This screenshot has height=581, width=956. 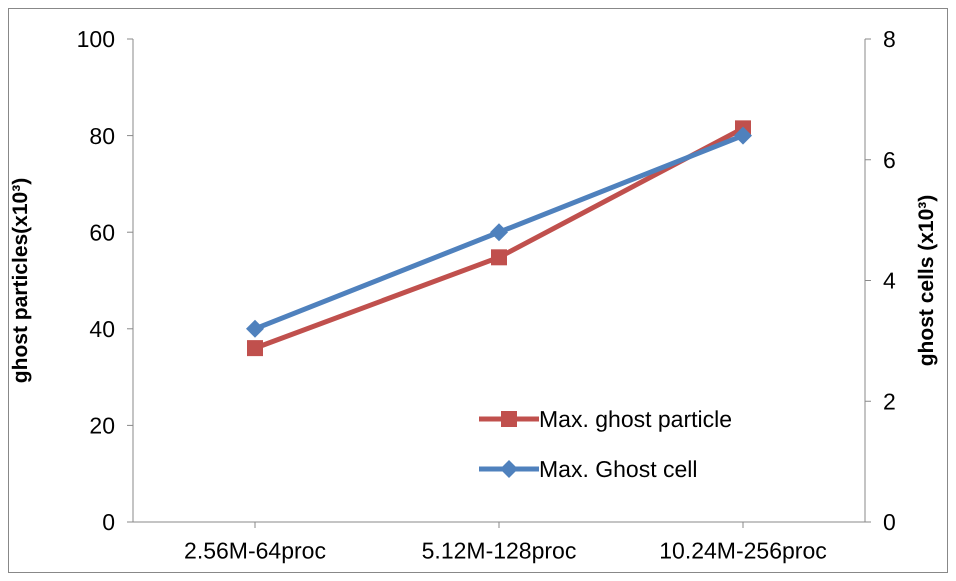 I want to click on x-tick-label: 10.24M-256proc, so click(x=743, y=550).